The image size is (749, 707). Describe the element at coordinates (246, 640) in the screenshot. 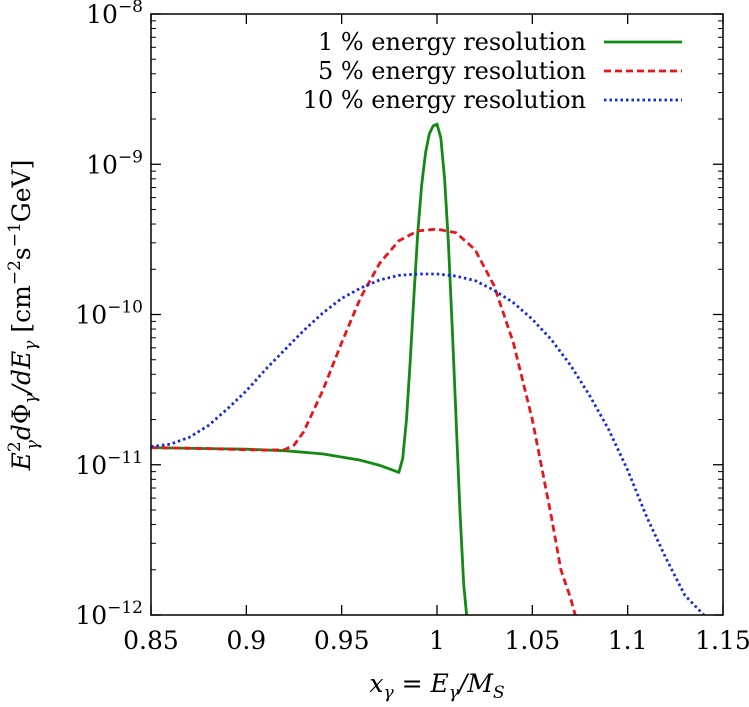

I see `x-tick-label: 0.9` at that location.